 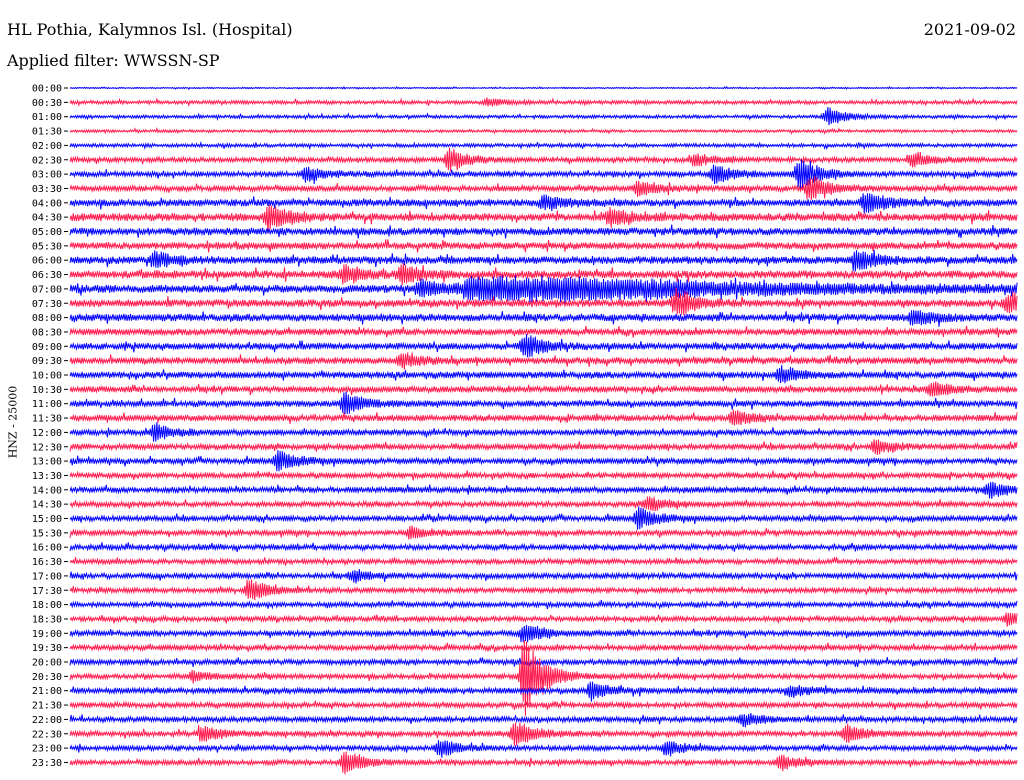 What do you see at coordinates (47, 160) in the screenshot?
I see `time-tick-label: 02:30` at bounding box center [47, 160].